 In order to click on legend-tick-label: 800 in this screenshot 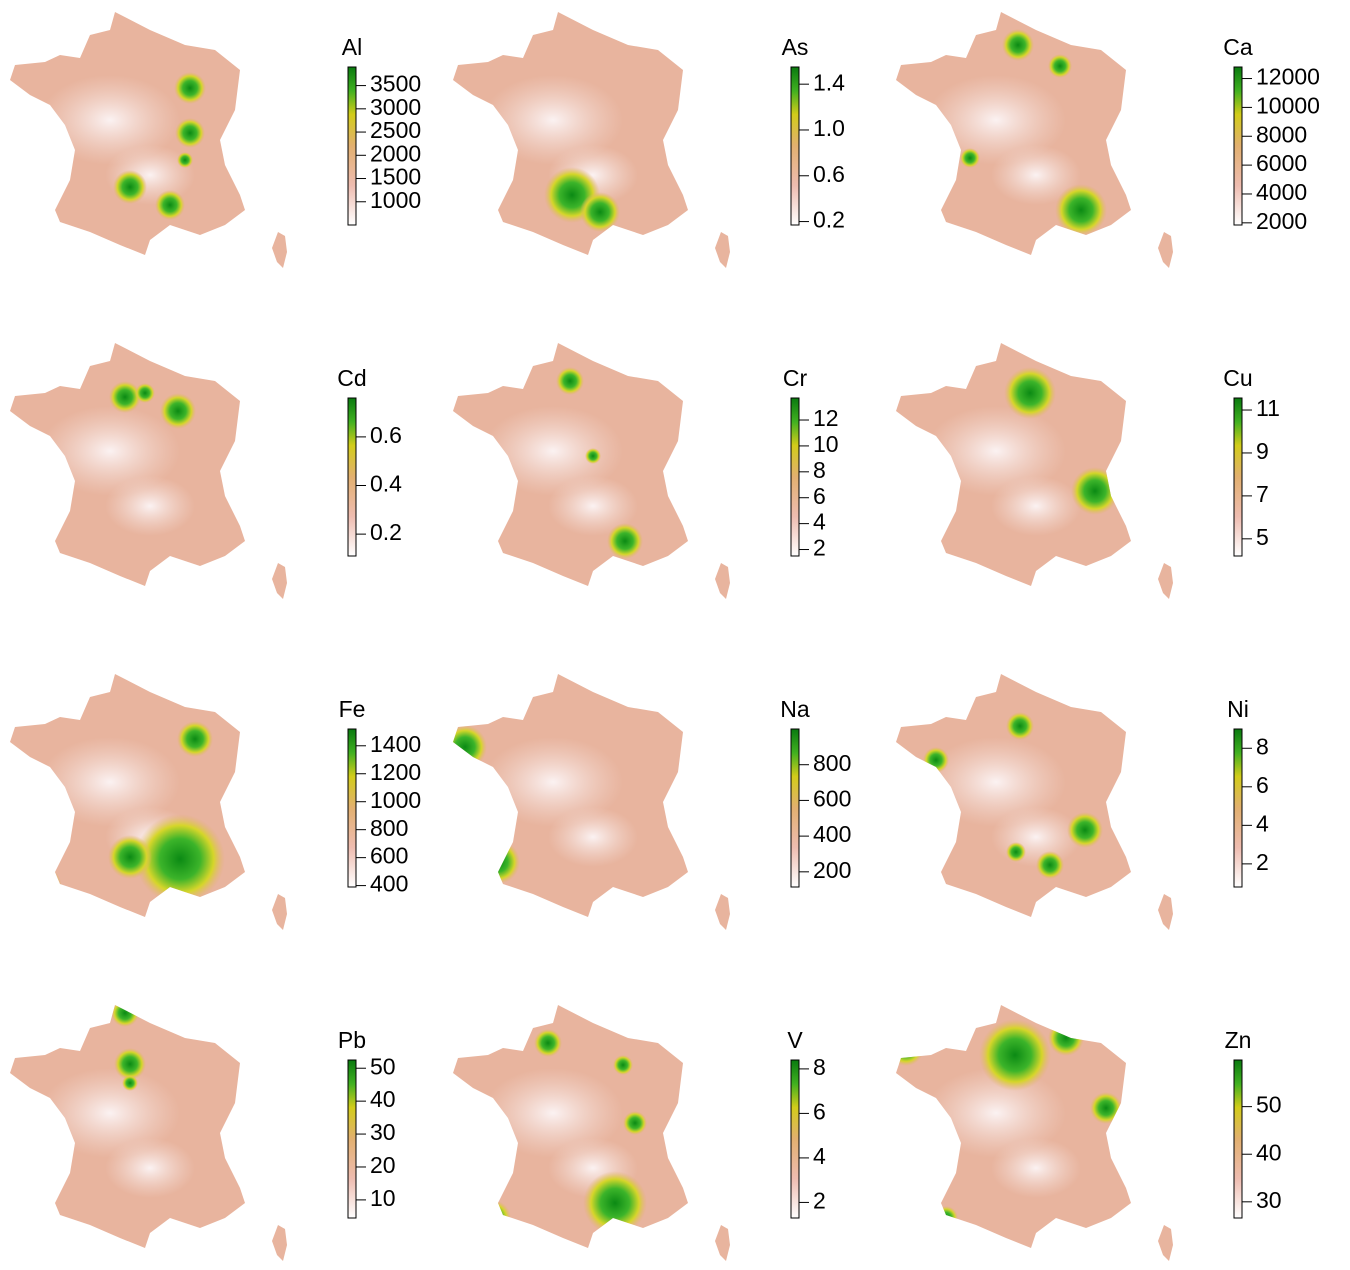, I will do `click(832, 763)`.